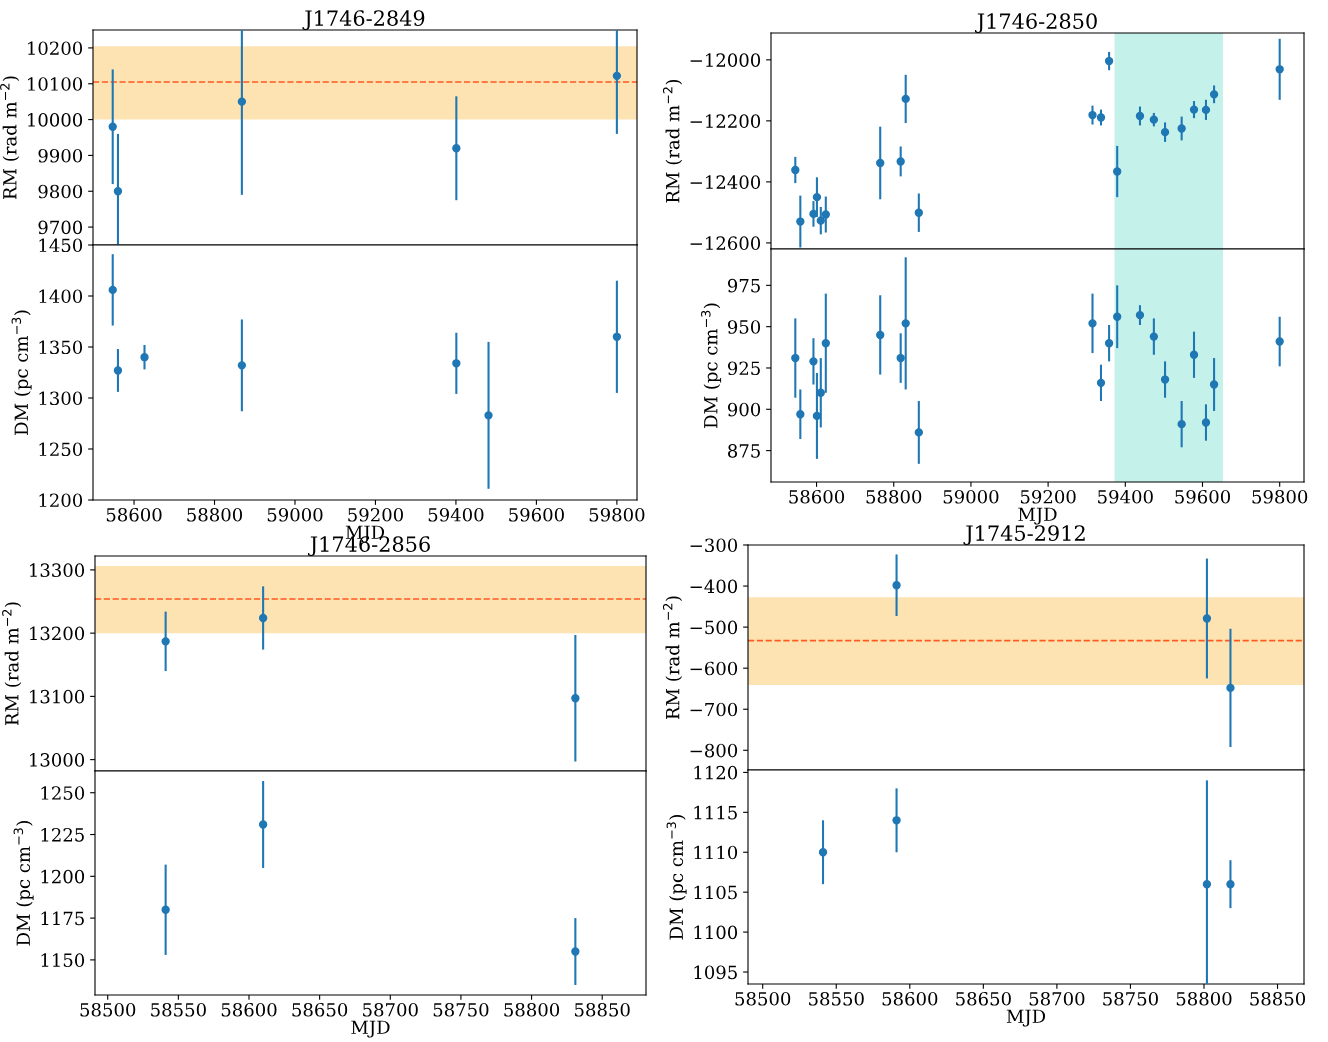 Image resolution: width=1328 pixels, height=1042 pixels. Describe the element at coordinates (57, 696) in the screenshot. I see `y-tick-label: 13100` at that location.